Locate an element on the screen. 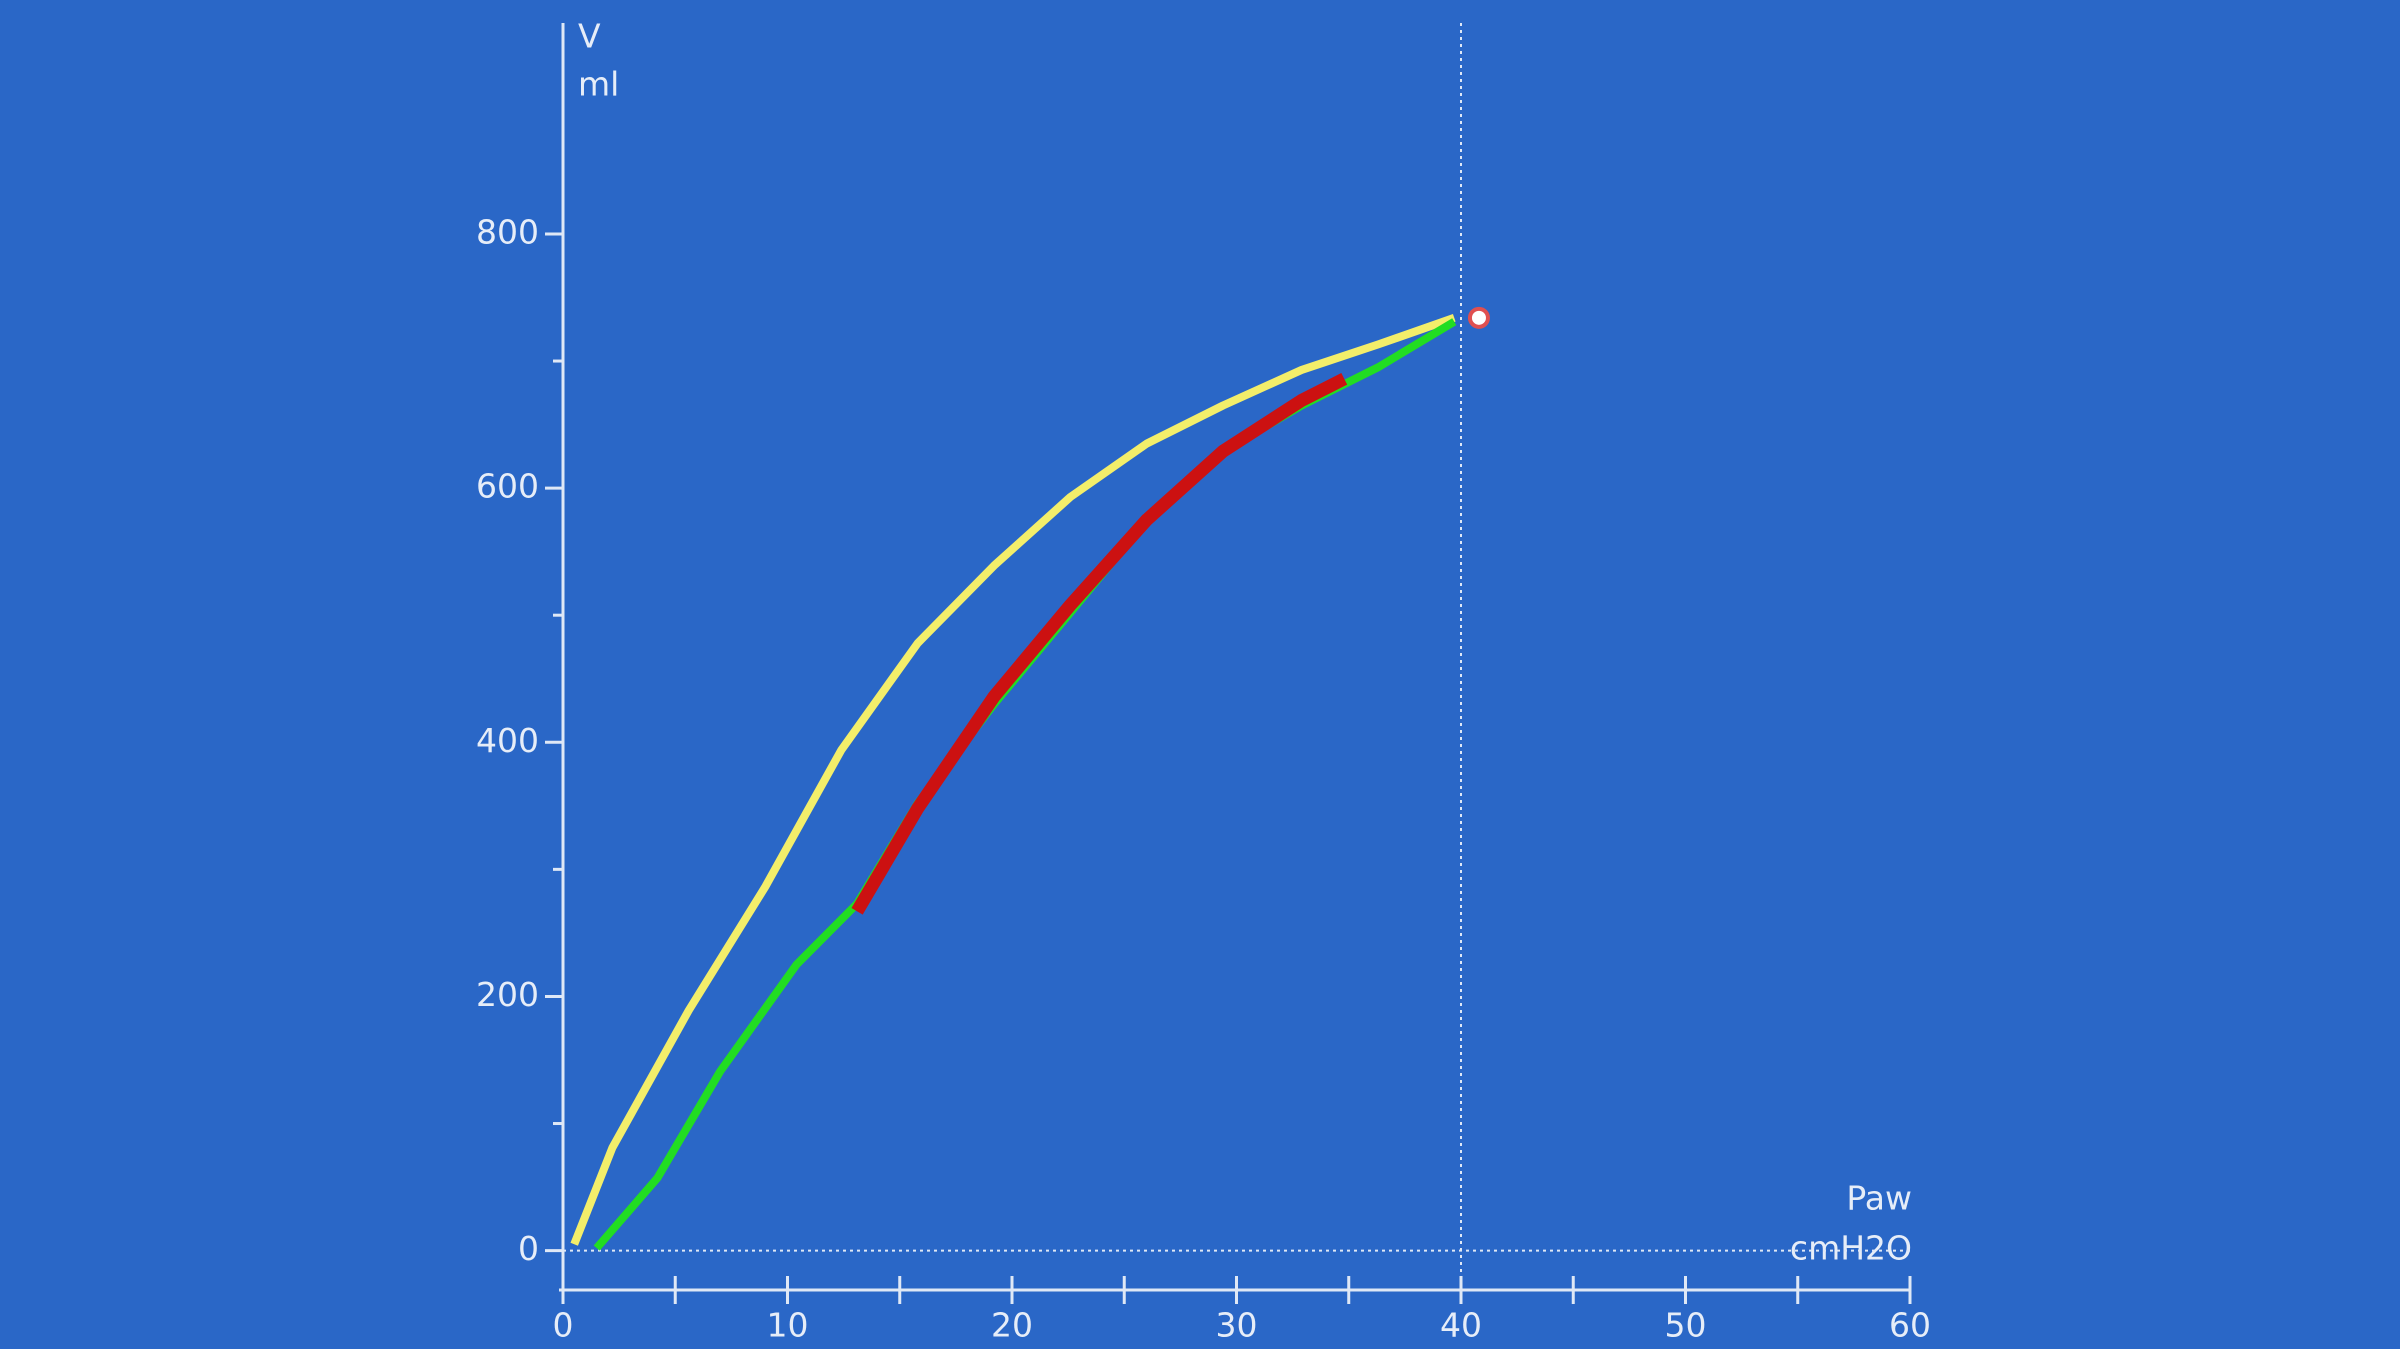 Image resolution: width=2400 pixels, height=1349 pixels. x-tick-label: 20 is located at coordinates (1012, 1325).